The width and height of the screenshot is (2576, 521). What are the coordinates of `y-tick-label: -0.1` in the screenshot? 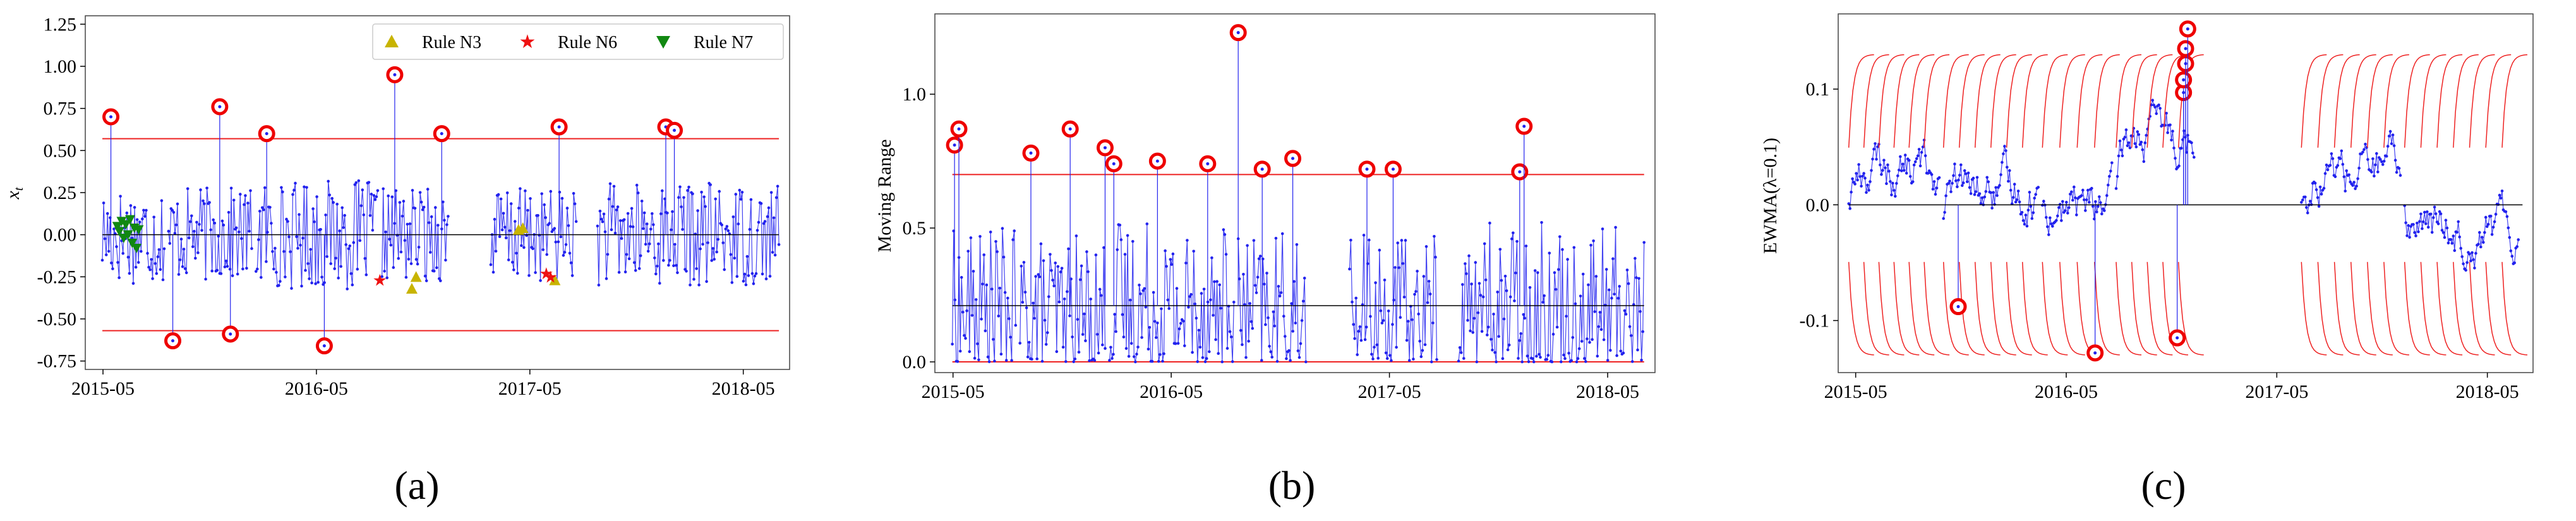 It's located at (1815, 321).